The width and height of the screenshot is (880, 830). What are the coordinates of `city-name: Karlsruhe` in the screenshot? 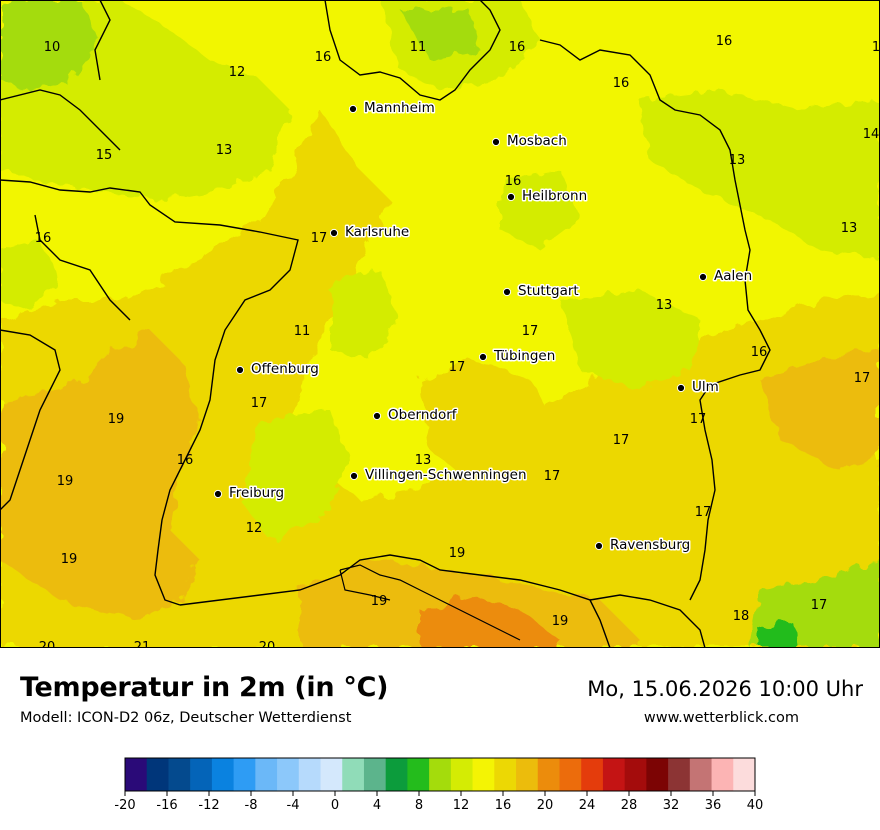 It's located at (377, 232).